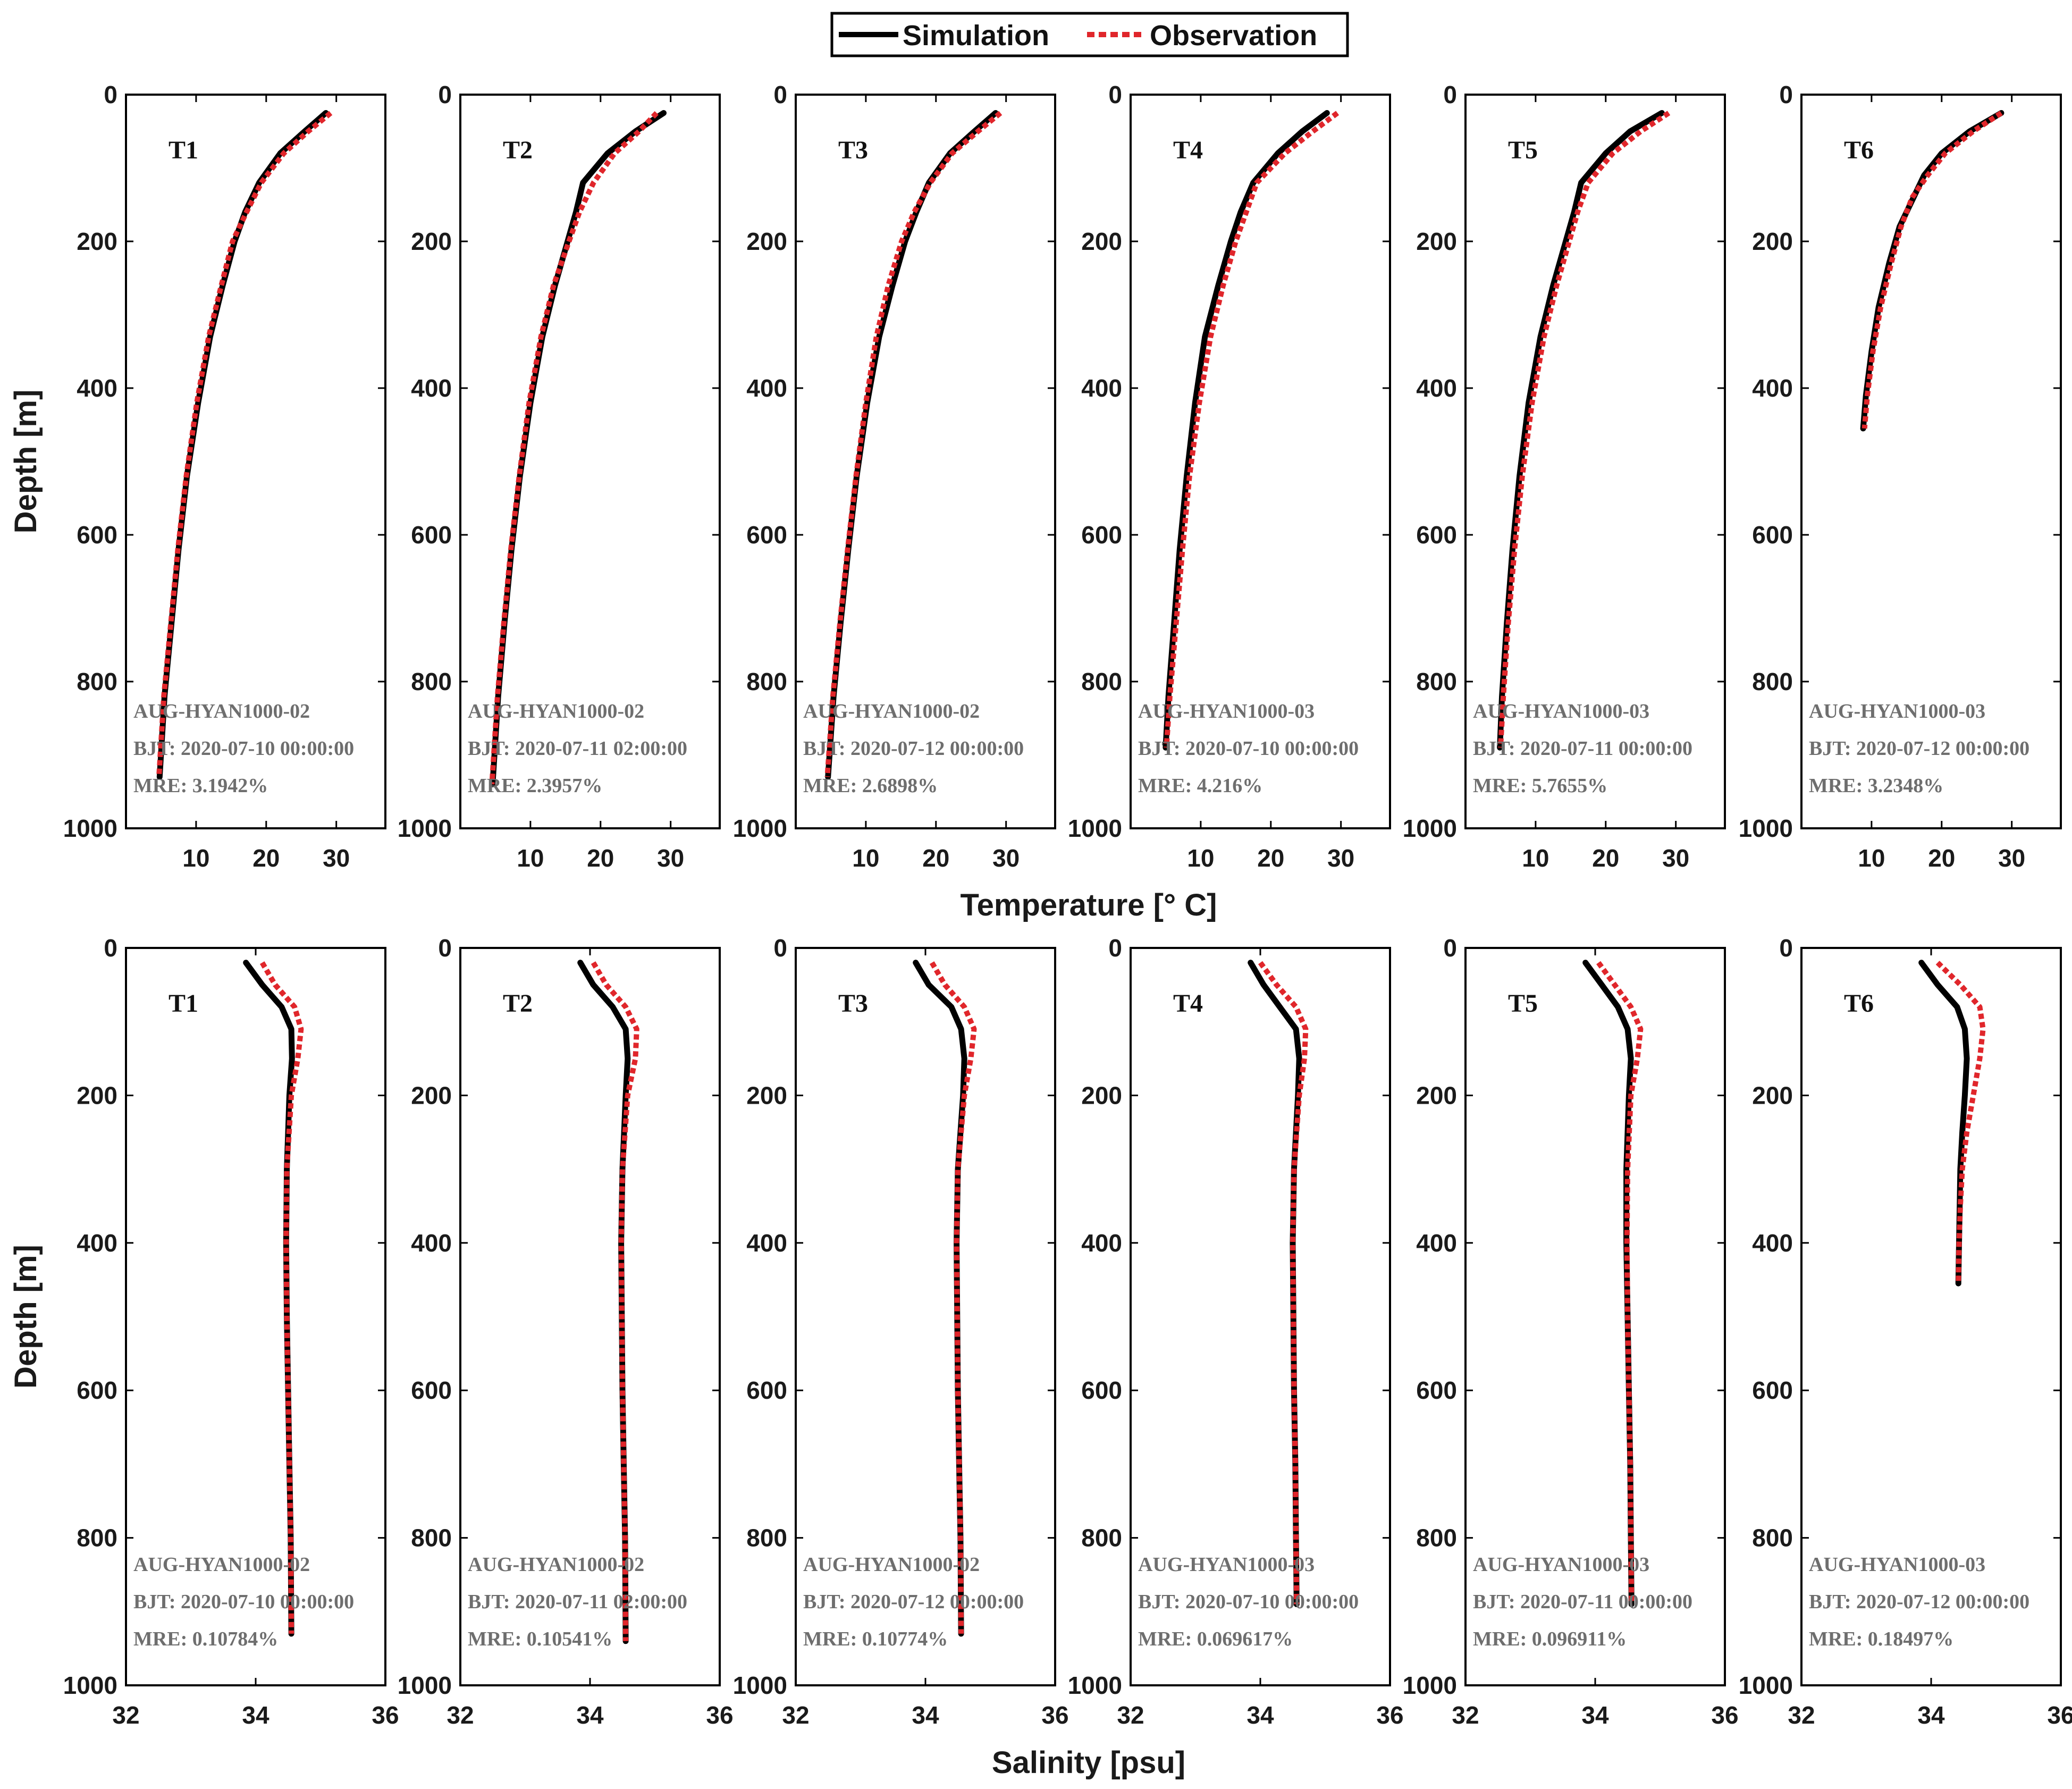  What do you see at coordinates (1876, 786) in the screenshot?
I see `mre-label: MRE: 3.2348%` at bounding box center [1876, 786].